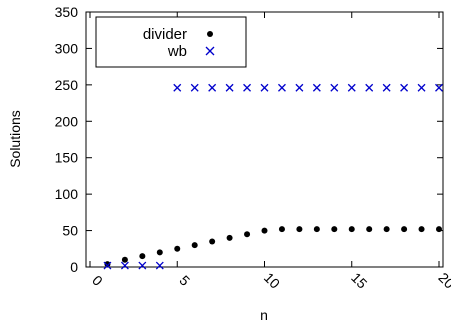 The width and height of the screenshot is (451, 326). What do you see at coordinates (74, 267) in the screenshot?
I see `y-tick-label: 0` at bounding box center [74, 267].